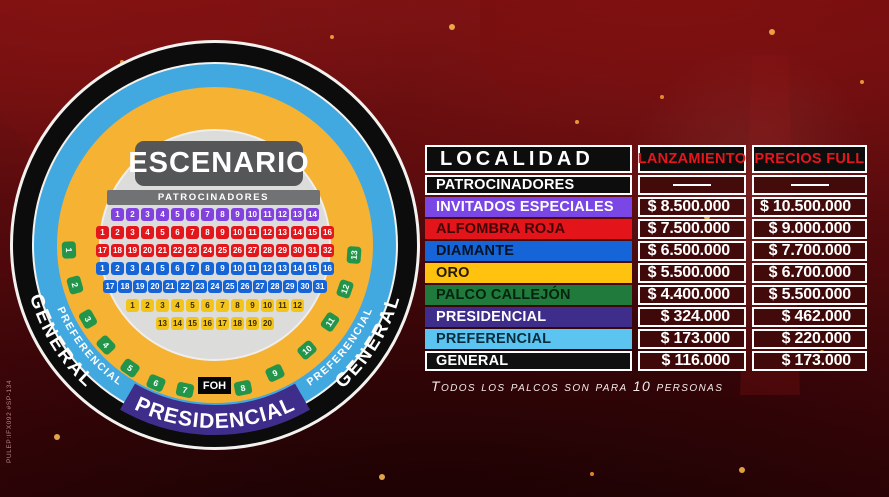  What do you see at coordinates (215, 323) in the screenshot?
I see `seat-row-oro: 13 14 15 16 17 18 19 20` at bounding box center [215, 323].